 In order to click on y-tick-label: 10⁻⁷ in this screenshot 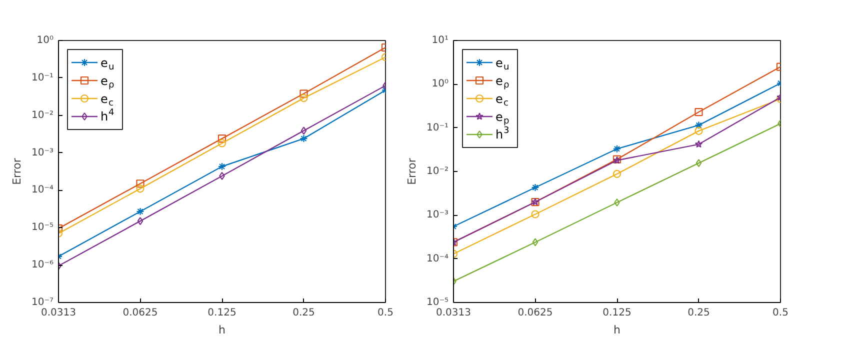, I will do `click(42, 302)`.